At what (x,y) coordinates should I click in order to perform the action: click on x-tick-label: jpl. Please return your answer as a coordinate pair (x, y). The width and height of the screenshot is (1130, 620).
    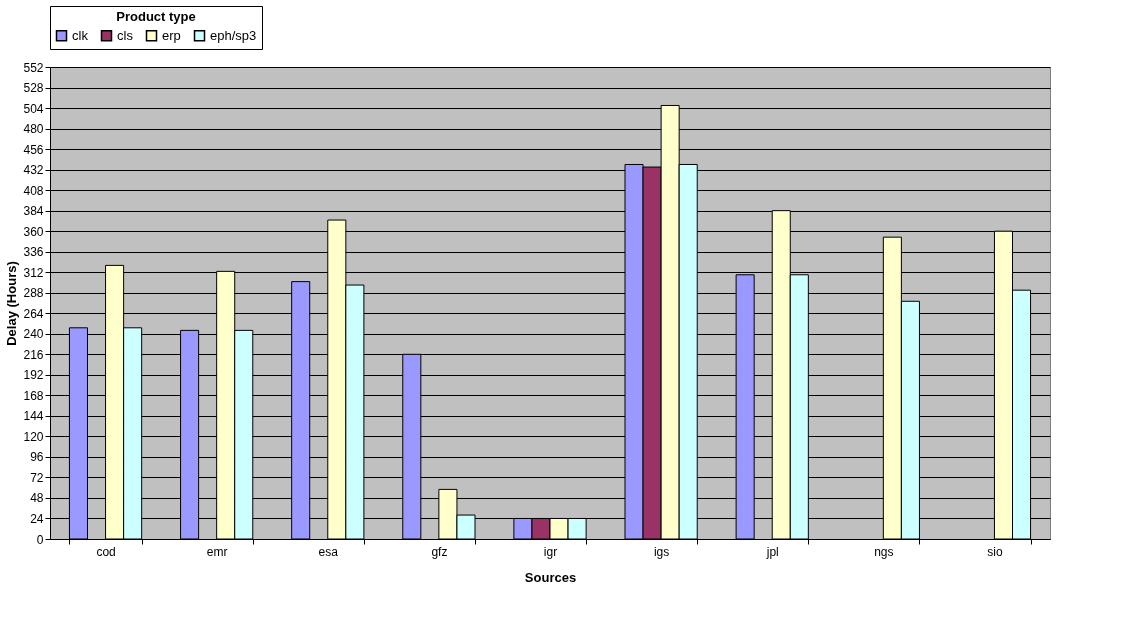
    Looking at the image, I should click on (772, 551).